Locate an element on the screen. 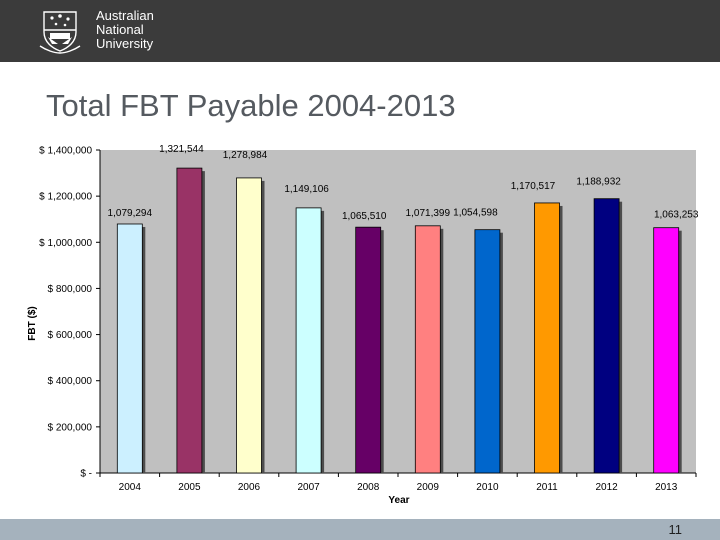 This screenshot has height=540, width=720. x-axis-title: Year is located at coordinates (398, 500).